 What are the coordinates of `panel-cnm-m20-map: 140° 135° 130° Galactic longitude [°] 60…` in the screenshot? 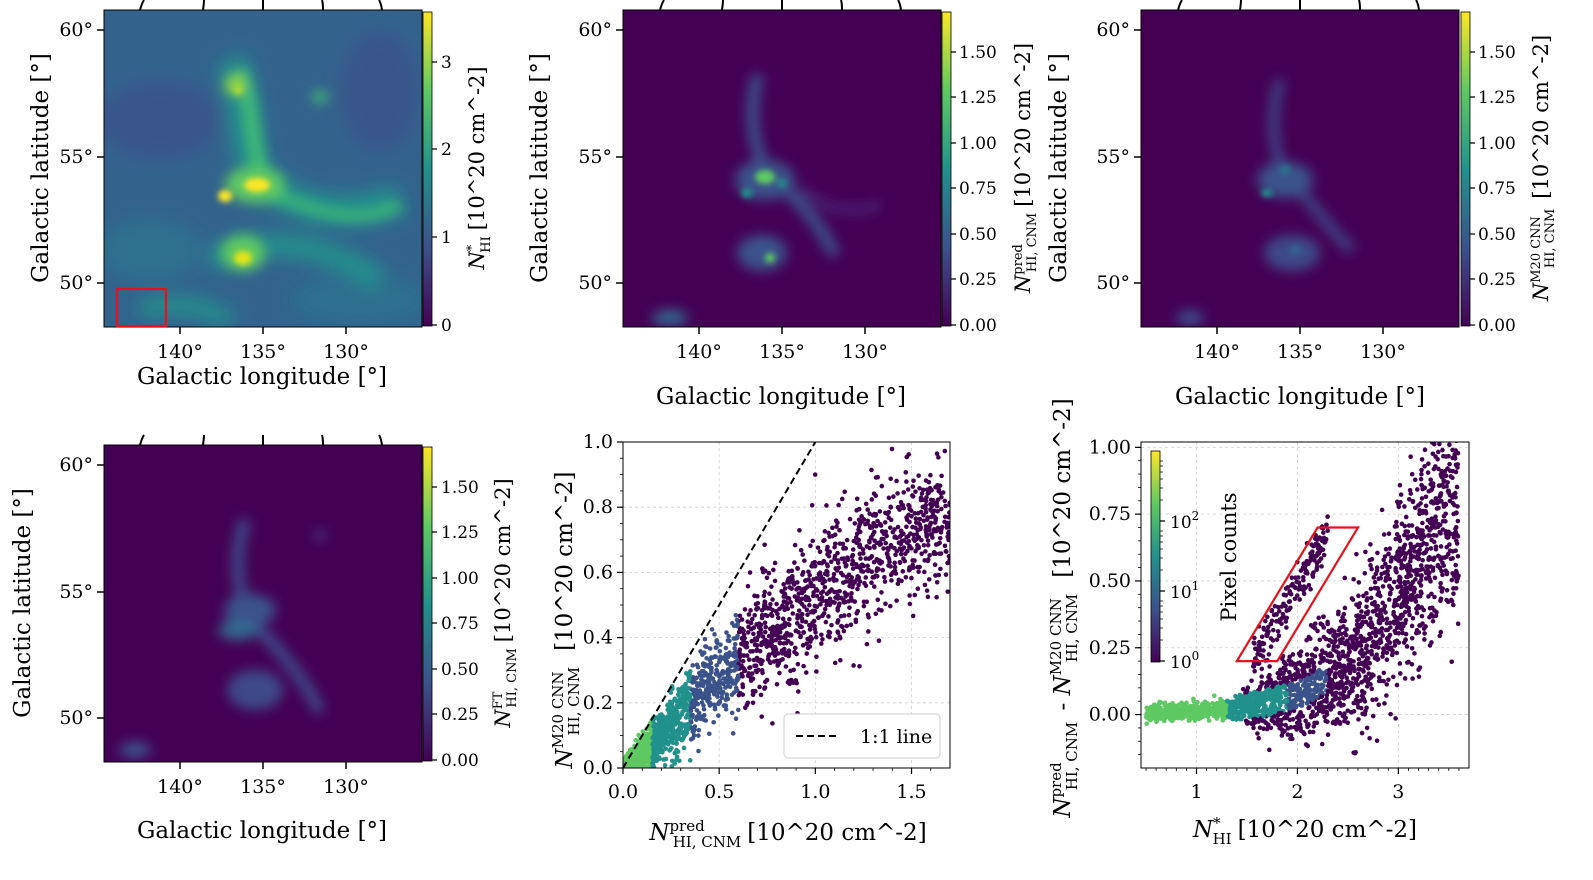 It's located at (1302, 205).